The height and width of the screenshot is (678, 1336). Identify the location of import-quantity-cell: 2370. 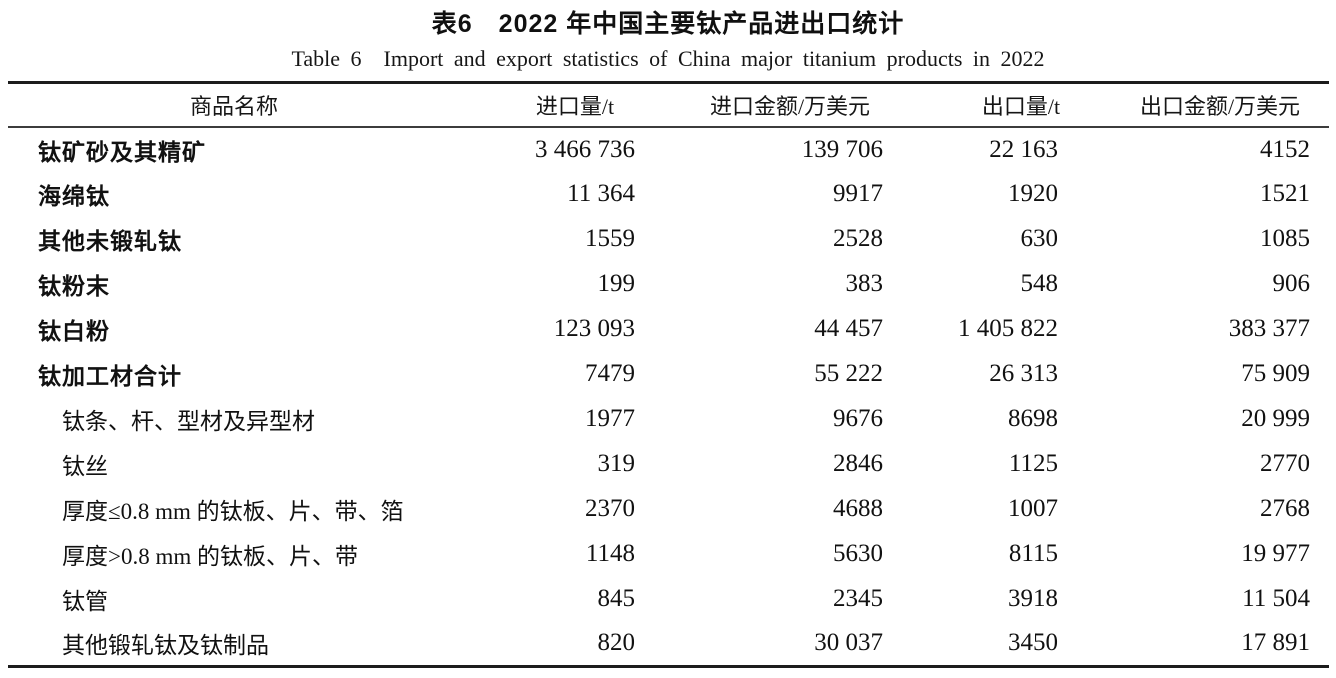
(610, 508).